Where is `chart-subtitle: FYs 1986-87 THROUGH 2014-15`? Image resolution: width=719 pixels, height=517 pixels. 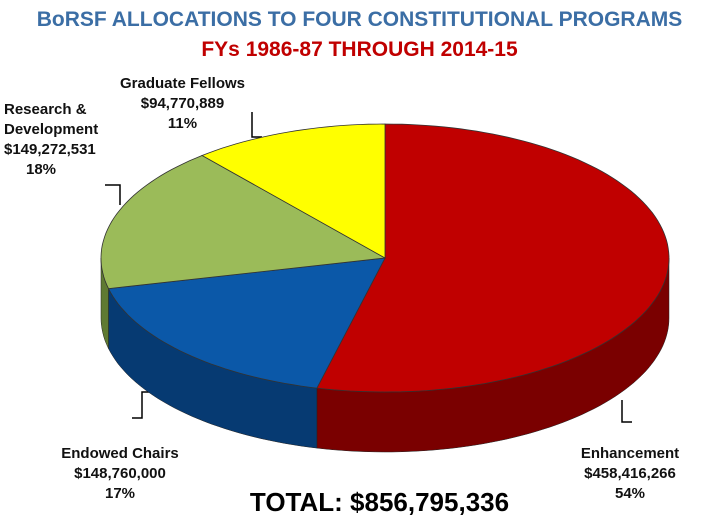
chart-subtitle: FYs 1986-87 THROUGH 2014-15 is located at coordinates (359, 49).